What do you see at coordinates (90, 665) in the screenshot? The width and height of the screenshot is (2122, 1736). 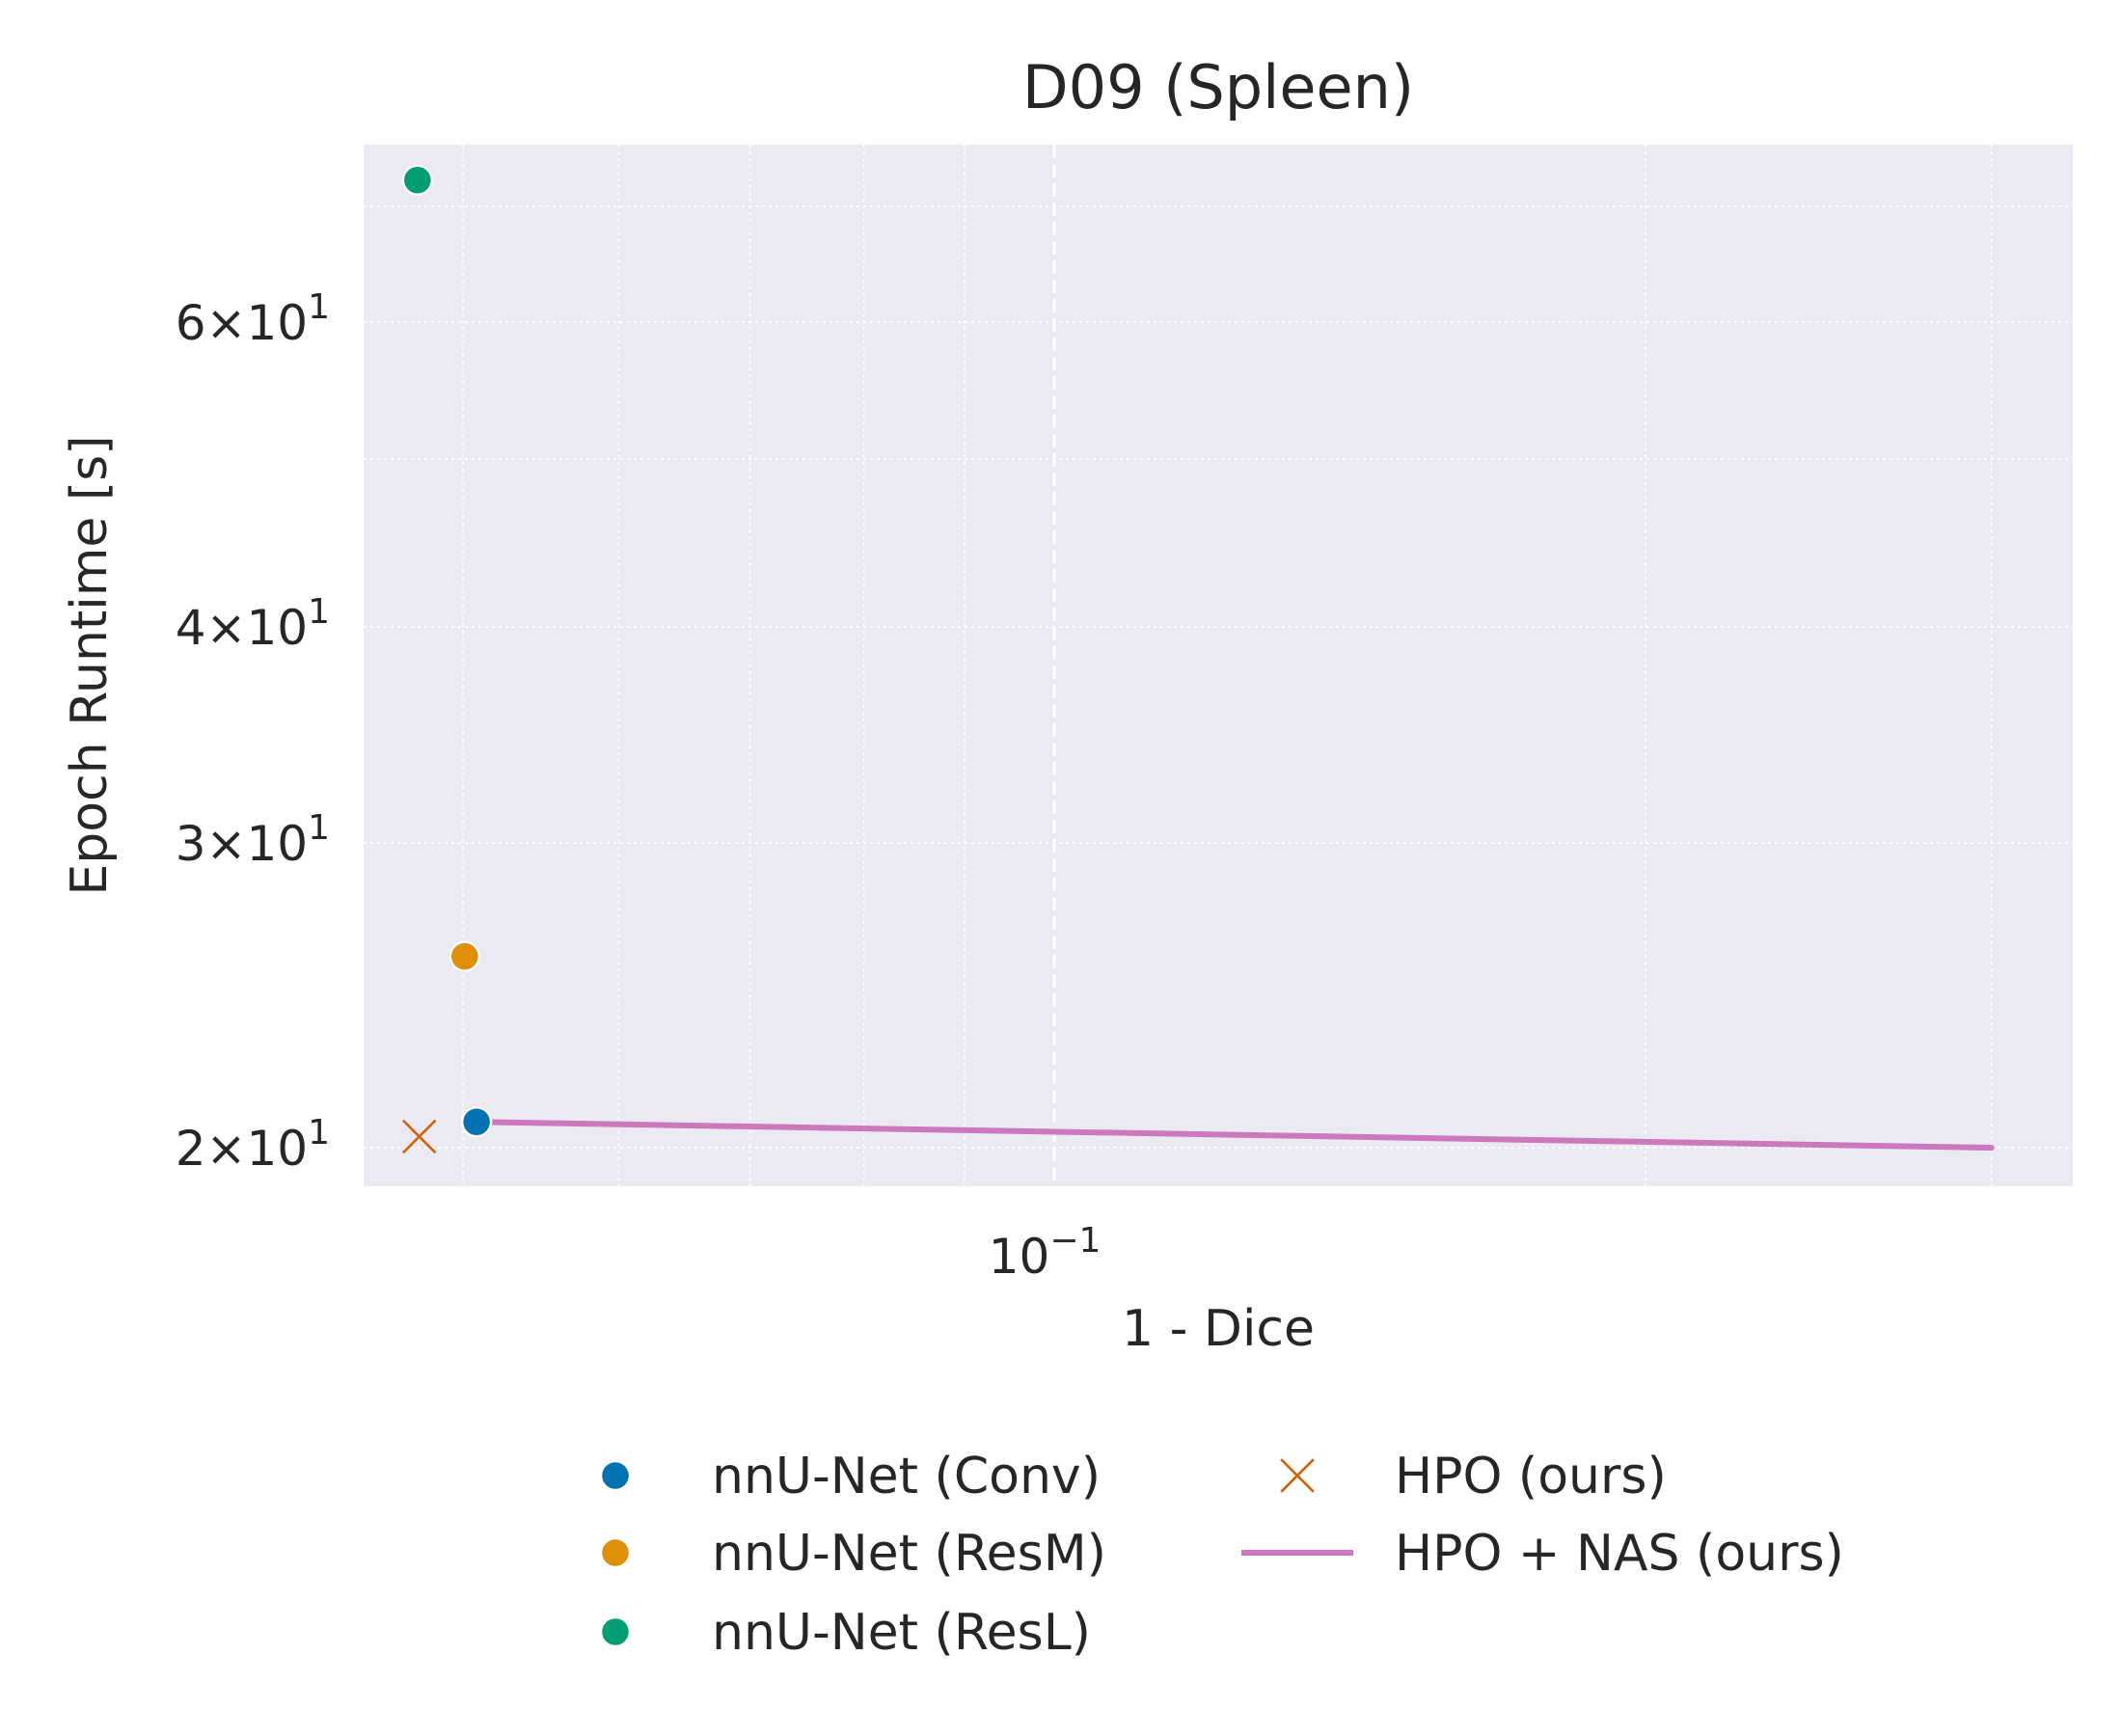 I see `y-axis-label: Epoch Runtime [s]` at bounding box center [90, 665].